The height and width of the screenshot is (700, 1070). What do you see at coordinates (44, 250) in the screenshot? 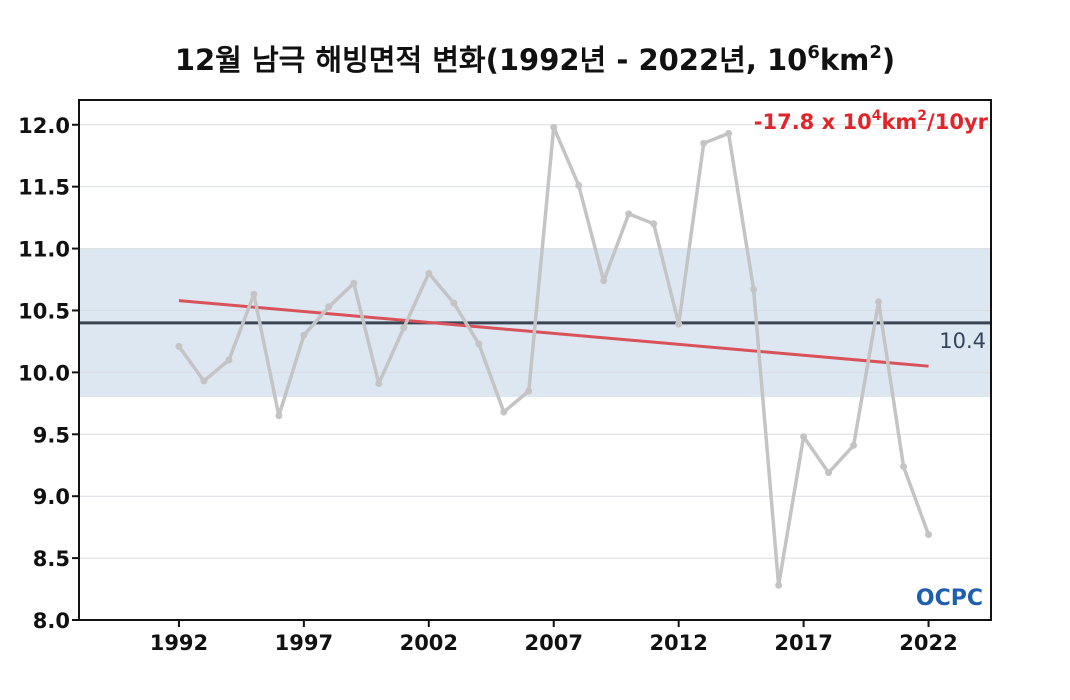
I see `y-tick-label: 11.0` at bounding box center [44, 250].